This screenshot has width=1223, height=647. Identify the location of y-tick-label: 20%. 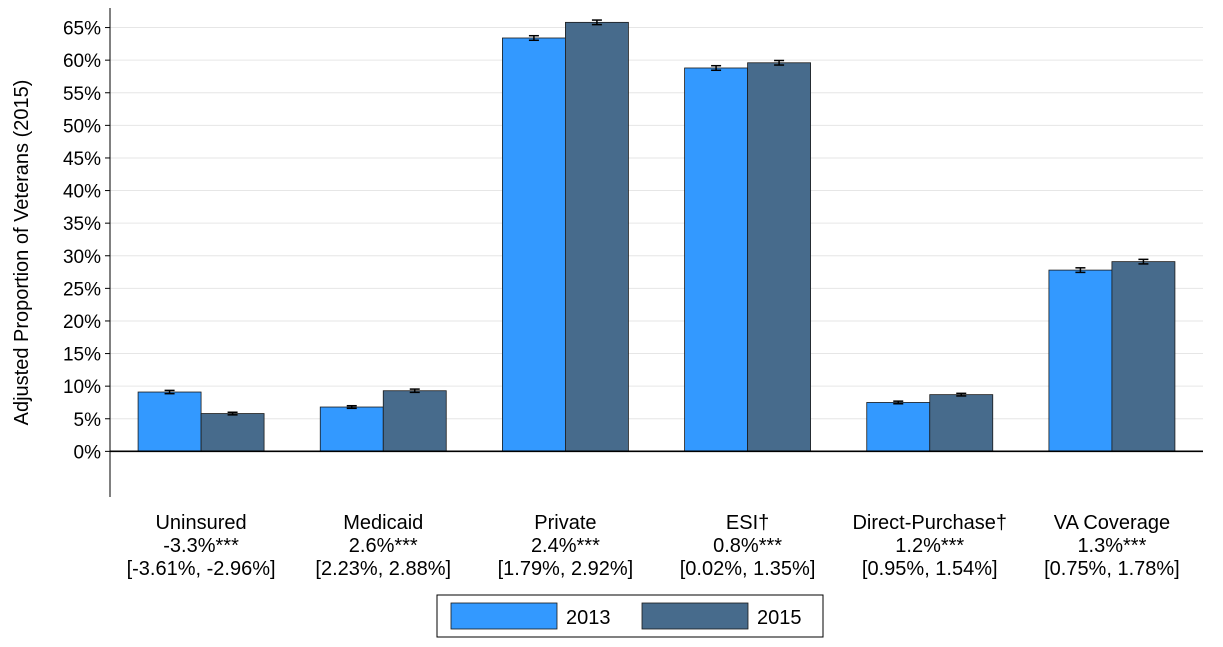
(82, 322).